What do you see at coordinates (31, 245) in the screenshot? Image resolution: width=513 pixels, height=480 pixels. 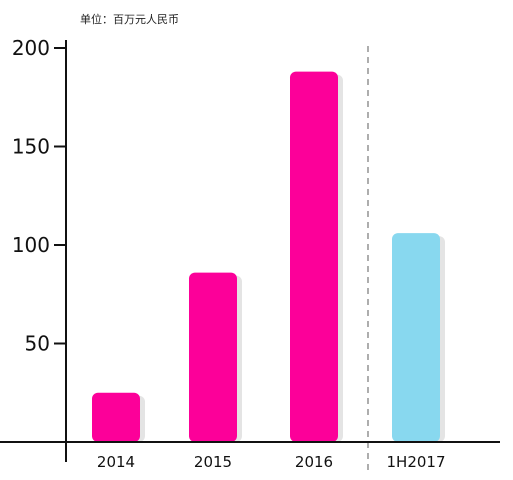 I see `y-tick-label-100: 100` at bounding box center [31, 245].